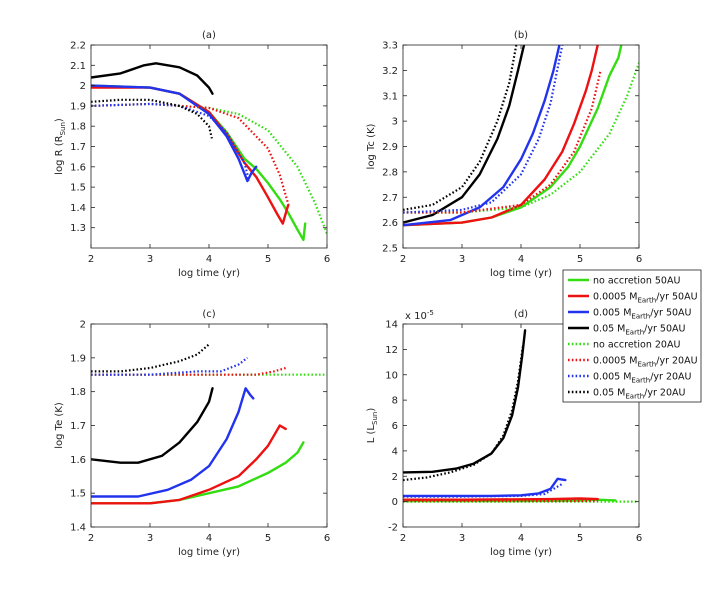 The image size is (708, 591). I want to click on y-tick-label: 14, so click(391, 325).